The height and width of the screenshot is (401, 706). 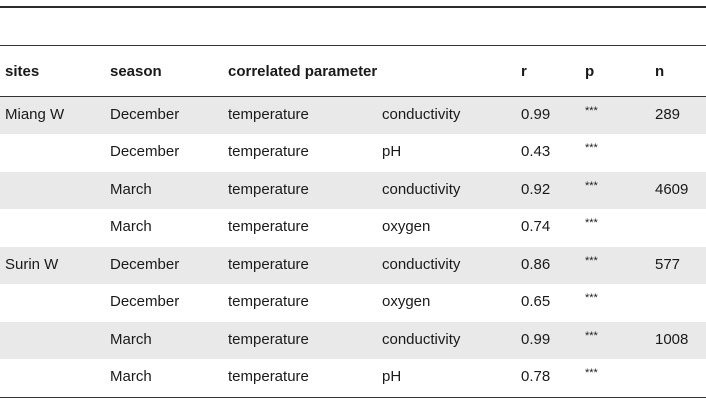 I want to click on header-p: p, so click(x=590, y=71).